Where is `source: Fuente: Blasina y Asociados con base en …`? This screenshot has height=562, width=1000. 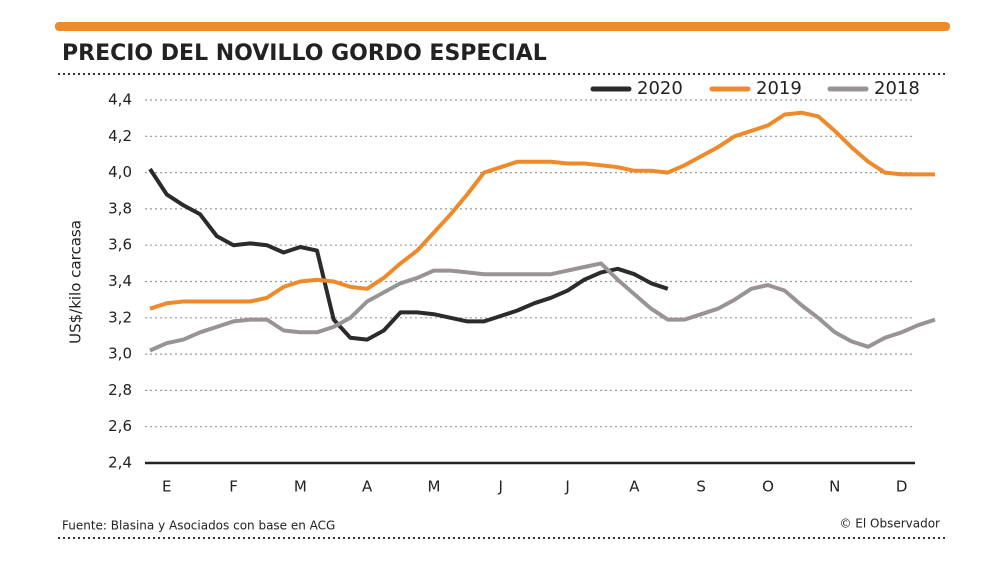 source: Fuente: Blasina y Asociados con base en … is located at coordinates (198, 526).